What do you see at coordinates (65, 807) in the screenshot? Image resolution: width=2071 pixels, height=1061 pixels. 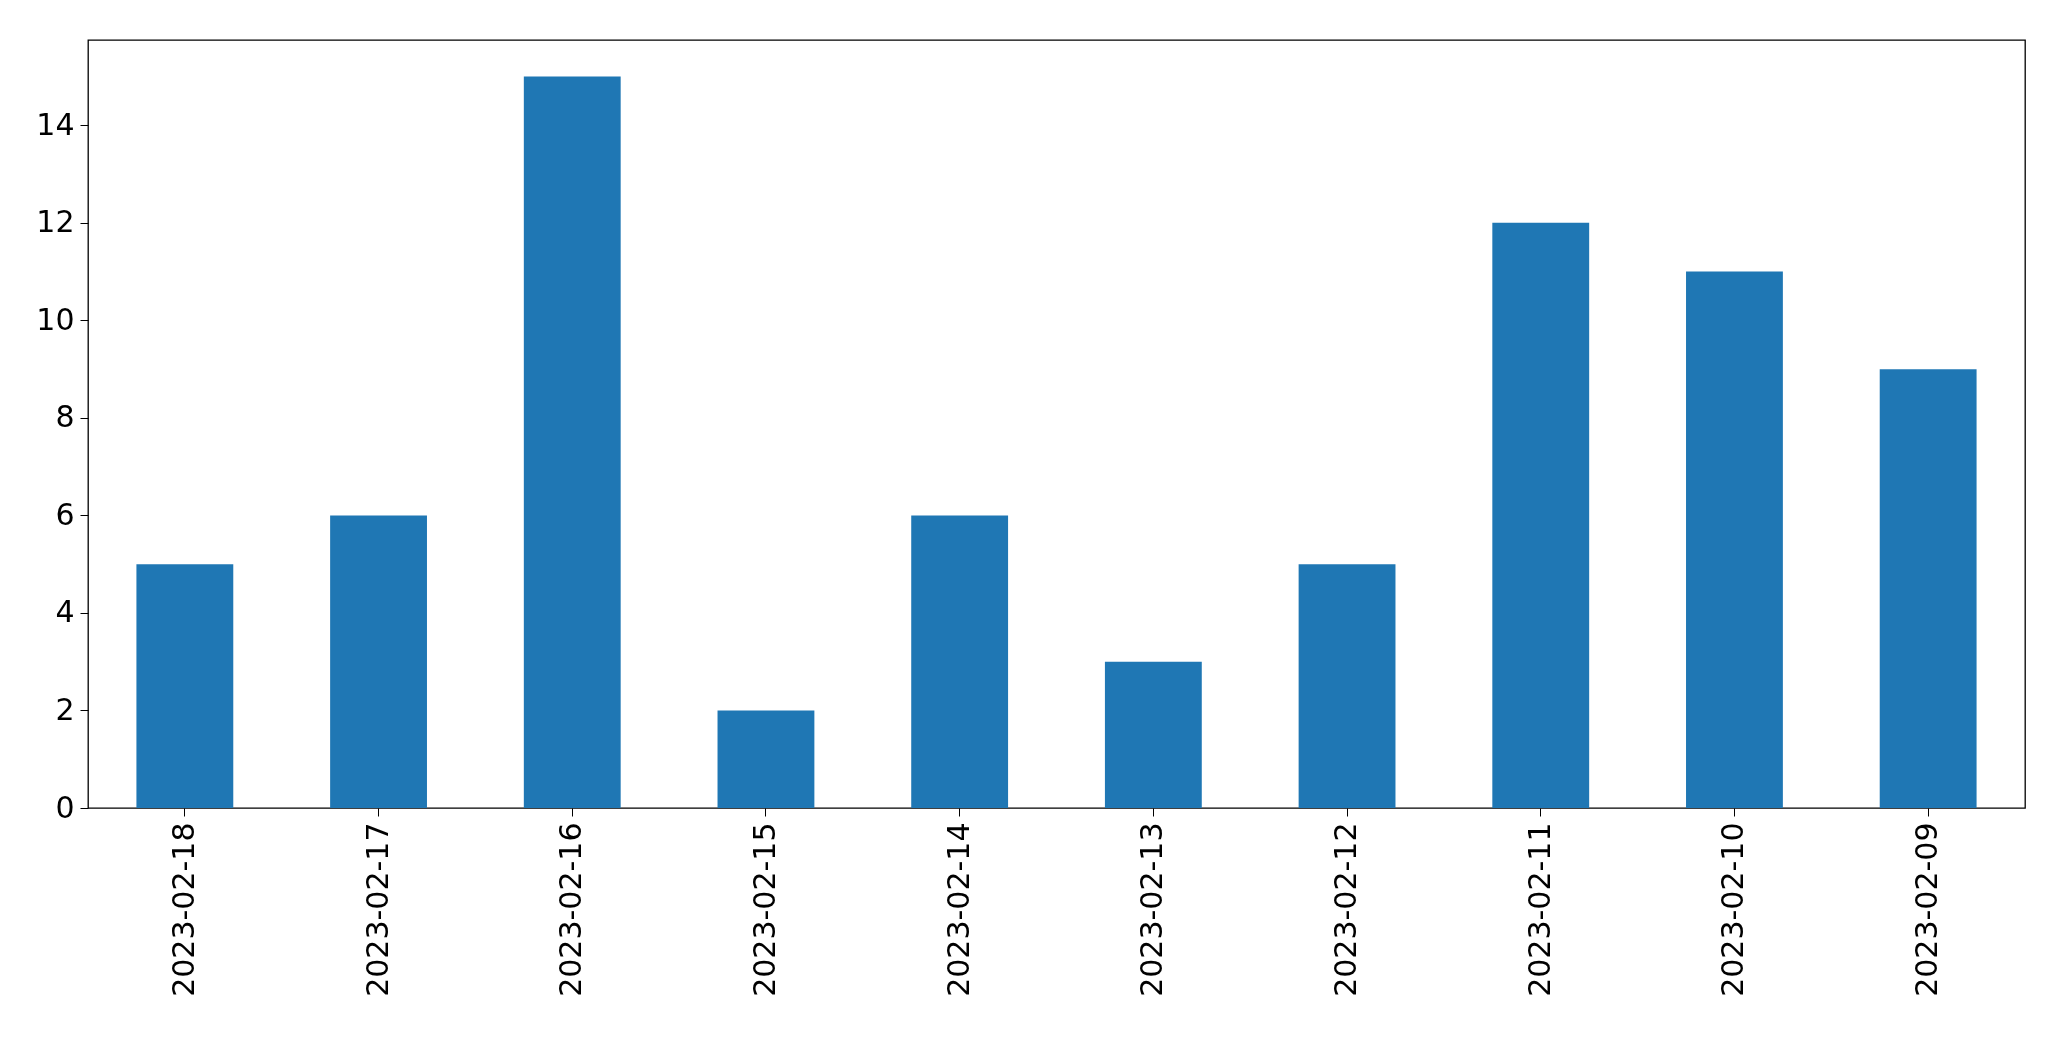 I see `y-tick-label: 0` at bounding box center [65, 807].